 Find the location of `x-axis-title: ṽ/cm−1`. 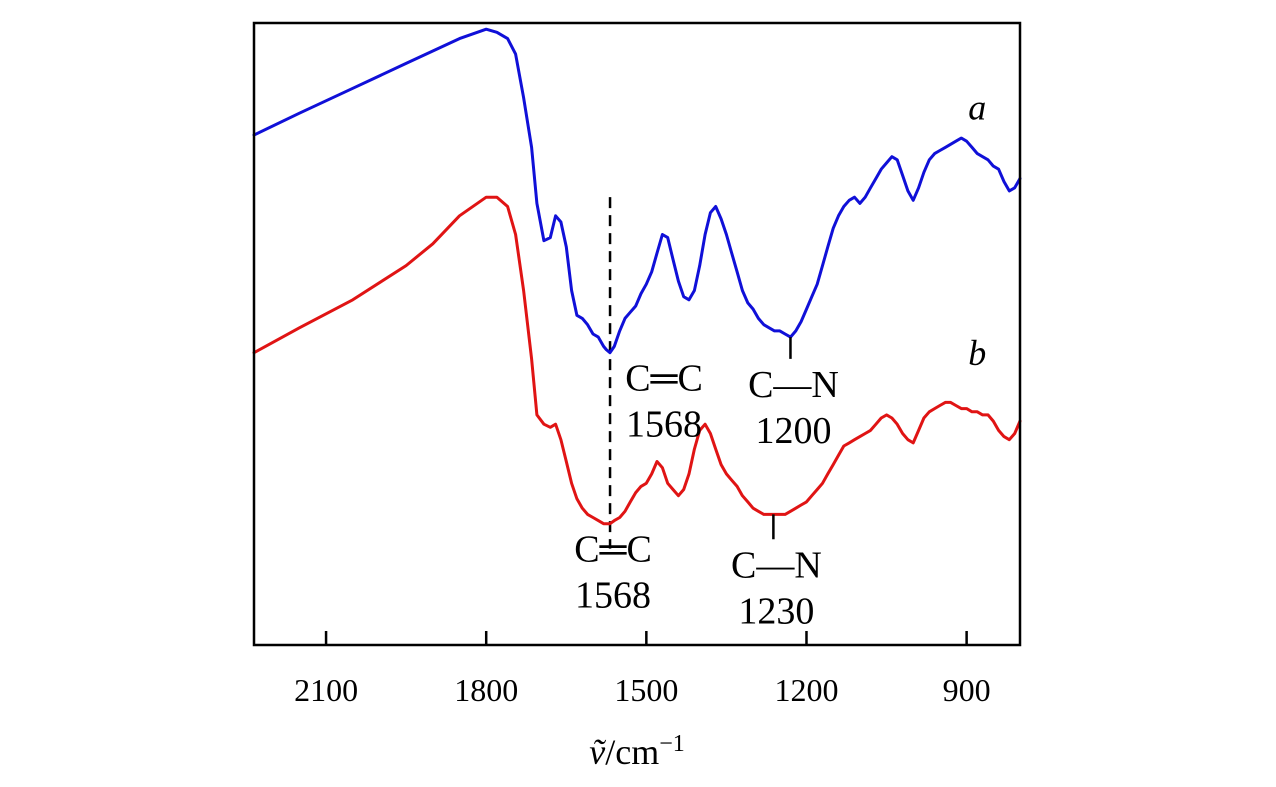

x-axis-title: ṽ/cm−1 is located at coordinates (637, 751).